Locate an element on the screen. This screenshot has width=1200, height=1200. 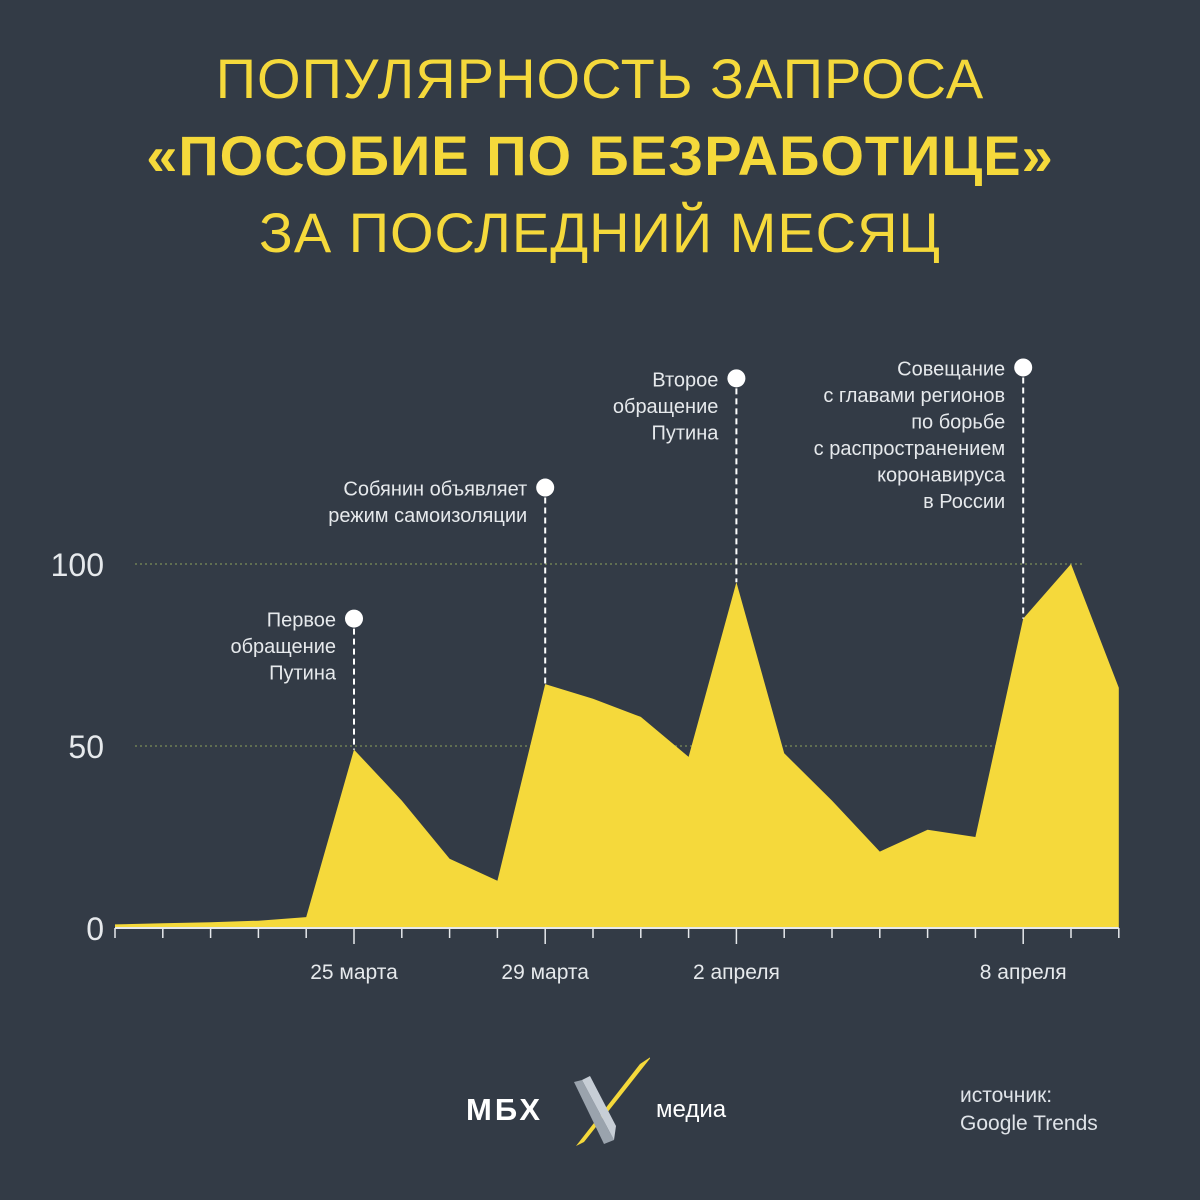
annotation-2-line-0: Второе is located at coordinates (685, 380).